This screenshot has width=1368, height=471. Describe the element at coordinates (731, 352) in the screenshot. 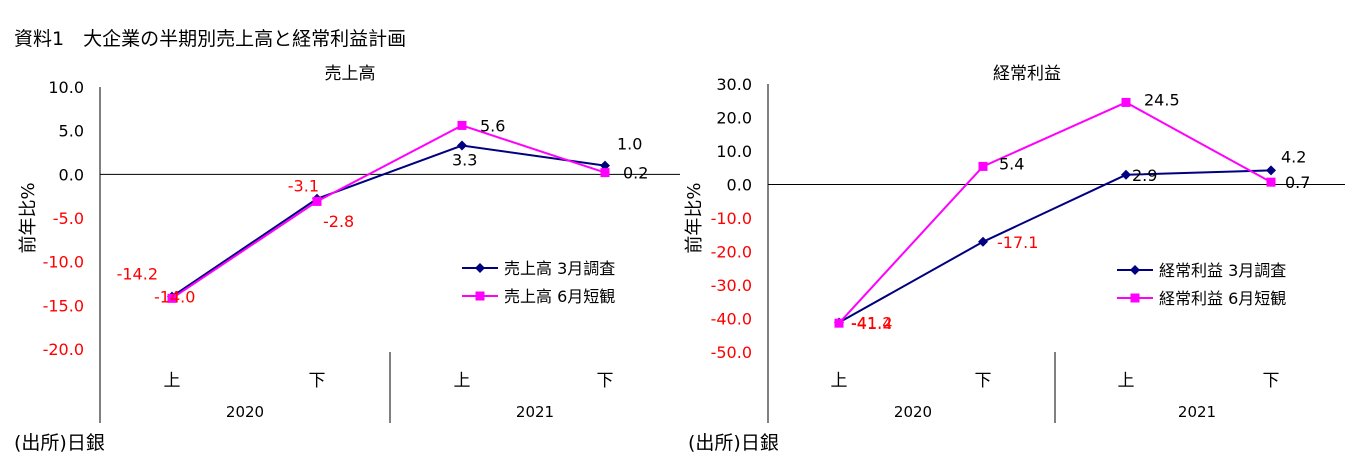

I see `y-tick-label: -50.0` at that location.